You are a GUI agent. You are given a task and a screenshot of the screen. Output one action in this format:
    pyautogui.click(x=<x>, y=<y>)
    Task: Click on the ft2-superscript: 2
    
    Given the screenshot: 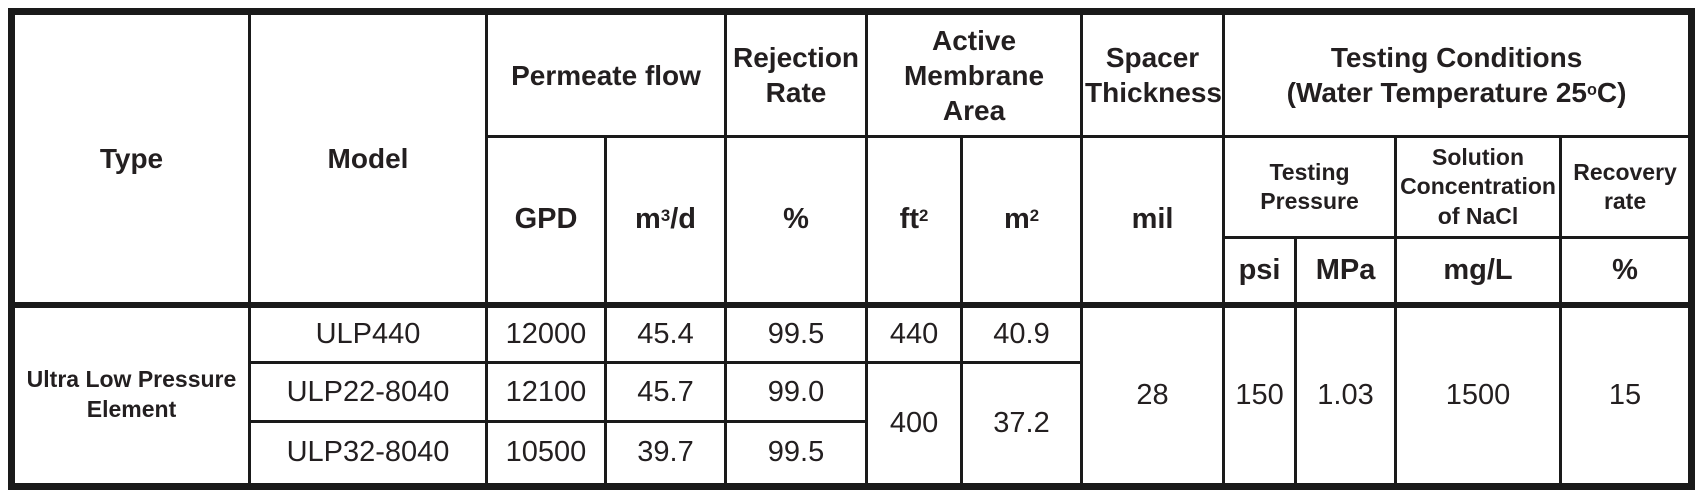 What is the action you would take?
    pyautogui.click(x=924, y=215)
    